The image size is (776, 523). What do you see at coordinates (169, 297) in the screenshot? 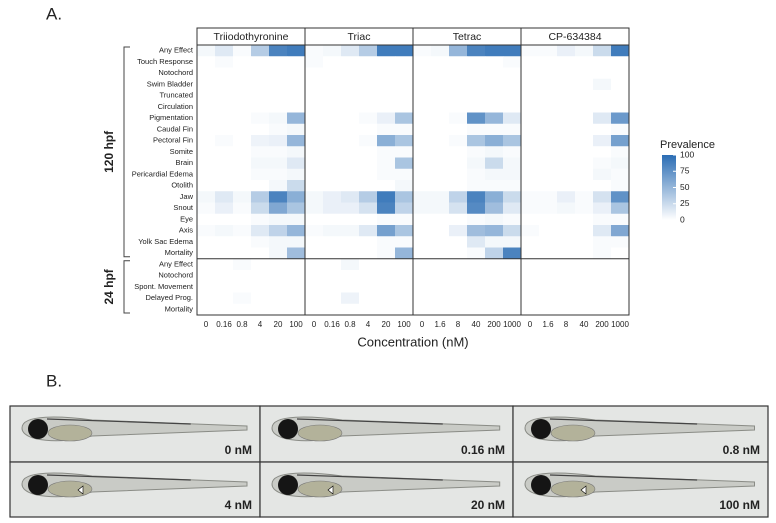
I see `row-label: Delayed Prog.` at bounding box center [169, 297].